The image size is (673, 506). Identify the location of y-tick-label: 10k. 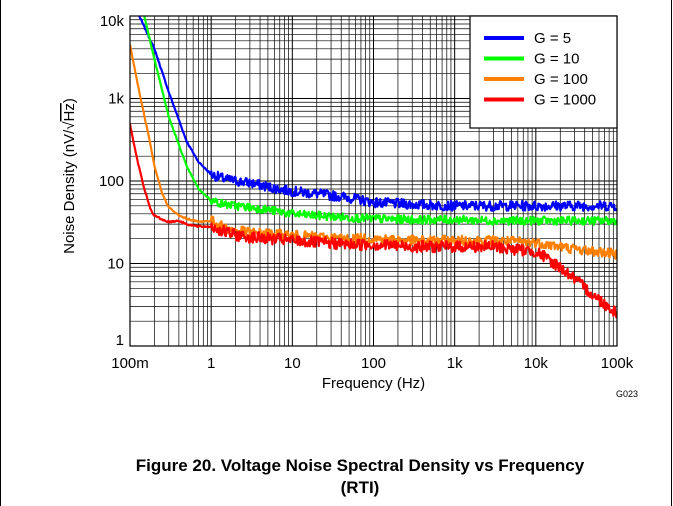
(112, 21).